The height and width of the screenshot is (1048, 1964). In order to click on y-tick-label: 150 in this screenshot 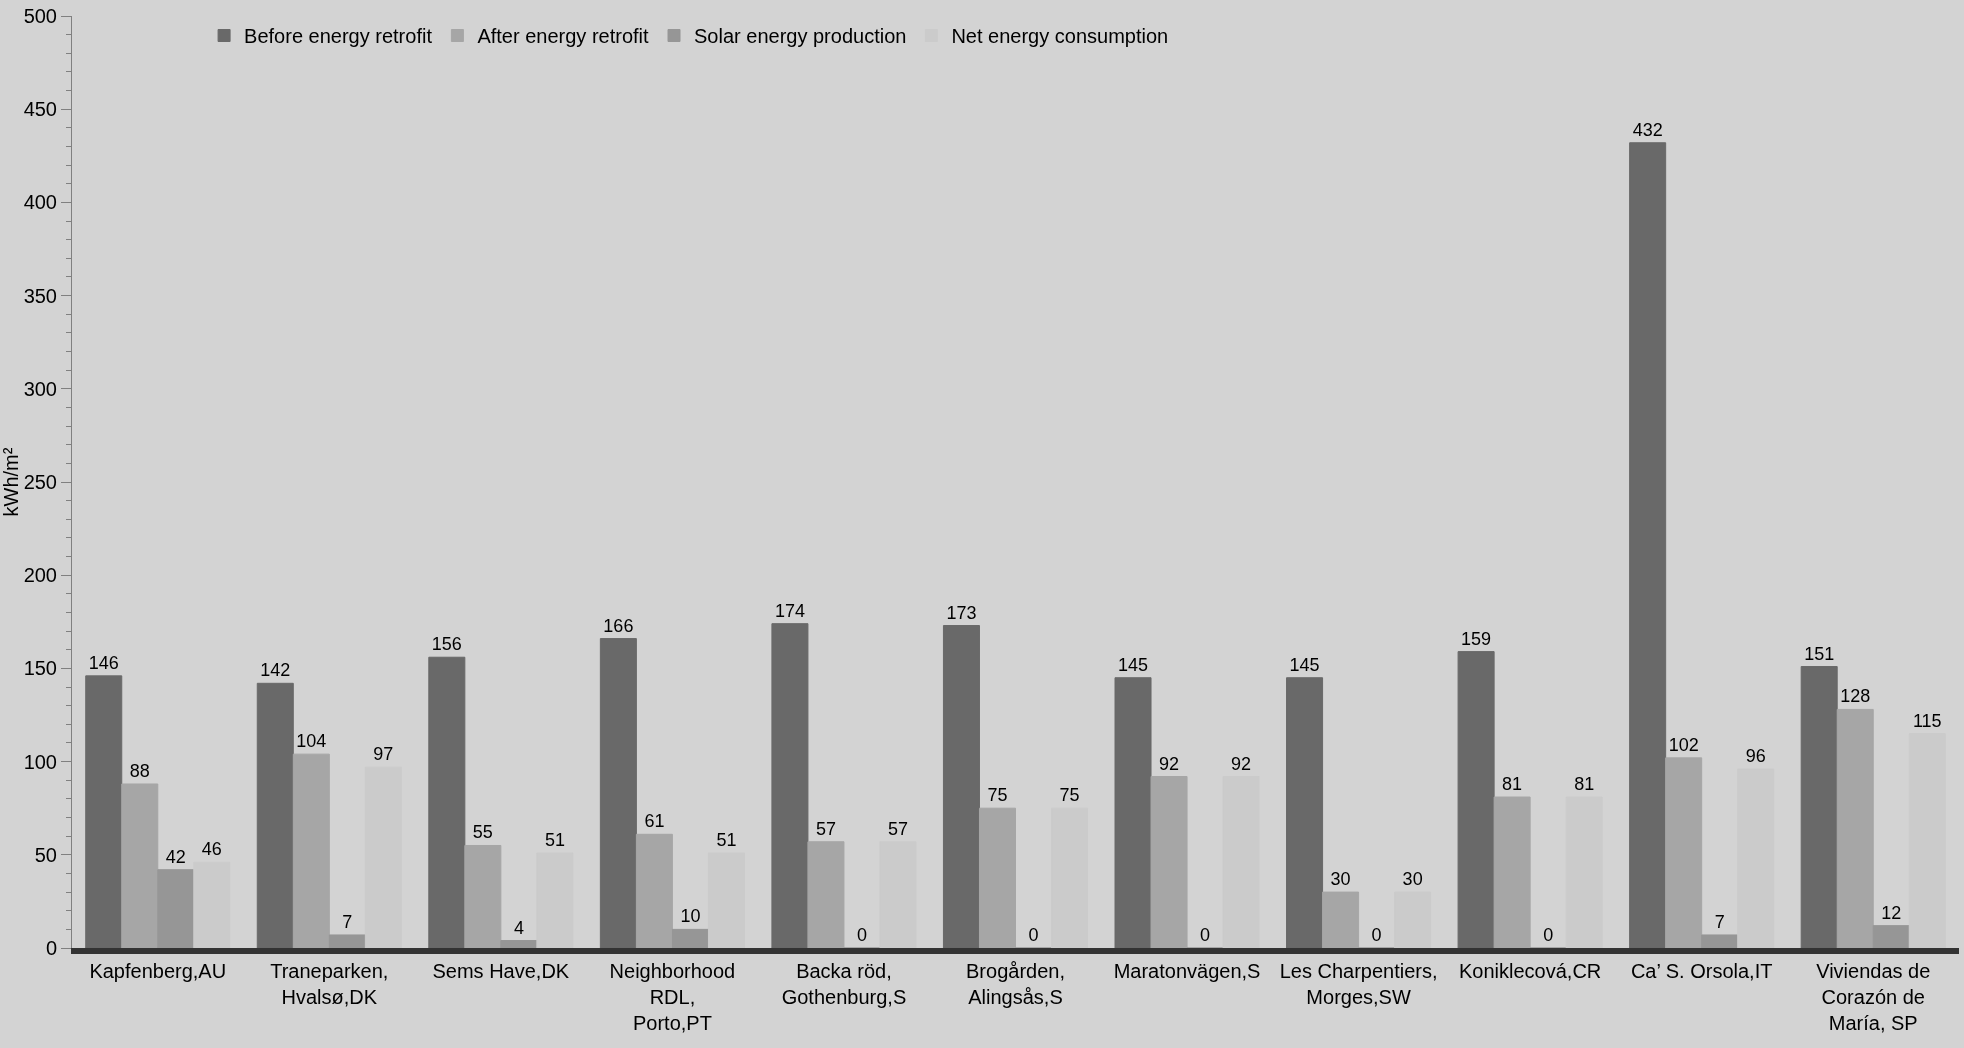, I will do `click(40, 668)`.